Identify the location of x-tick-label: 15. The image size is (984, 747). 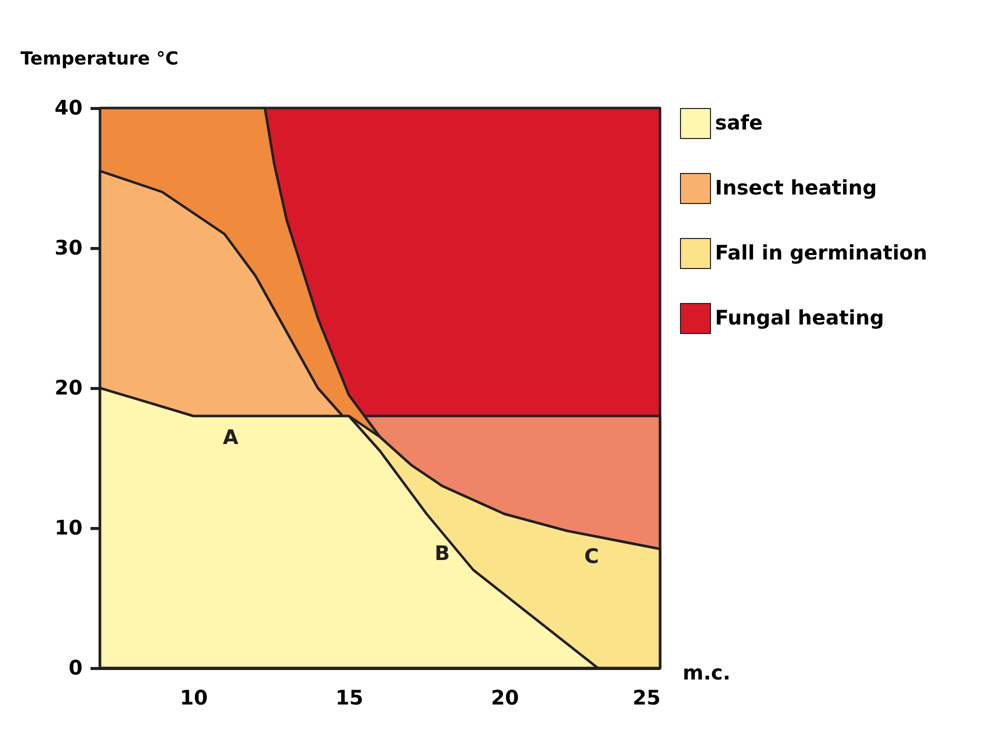
(349, 698).